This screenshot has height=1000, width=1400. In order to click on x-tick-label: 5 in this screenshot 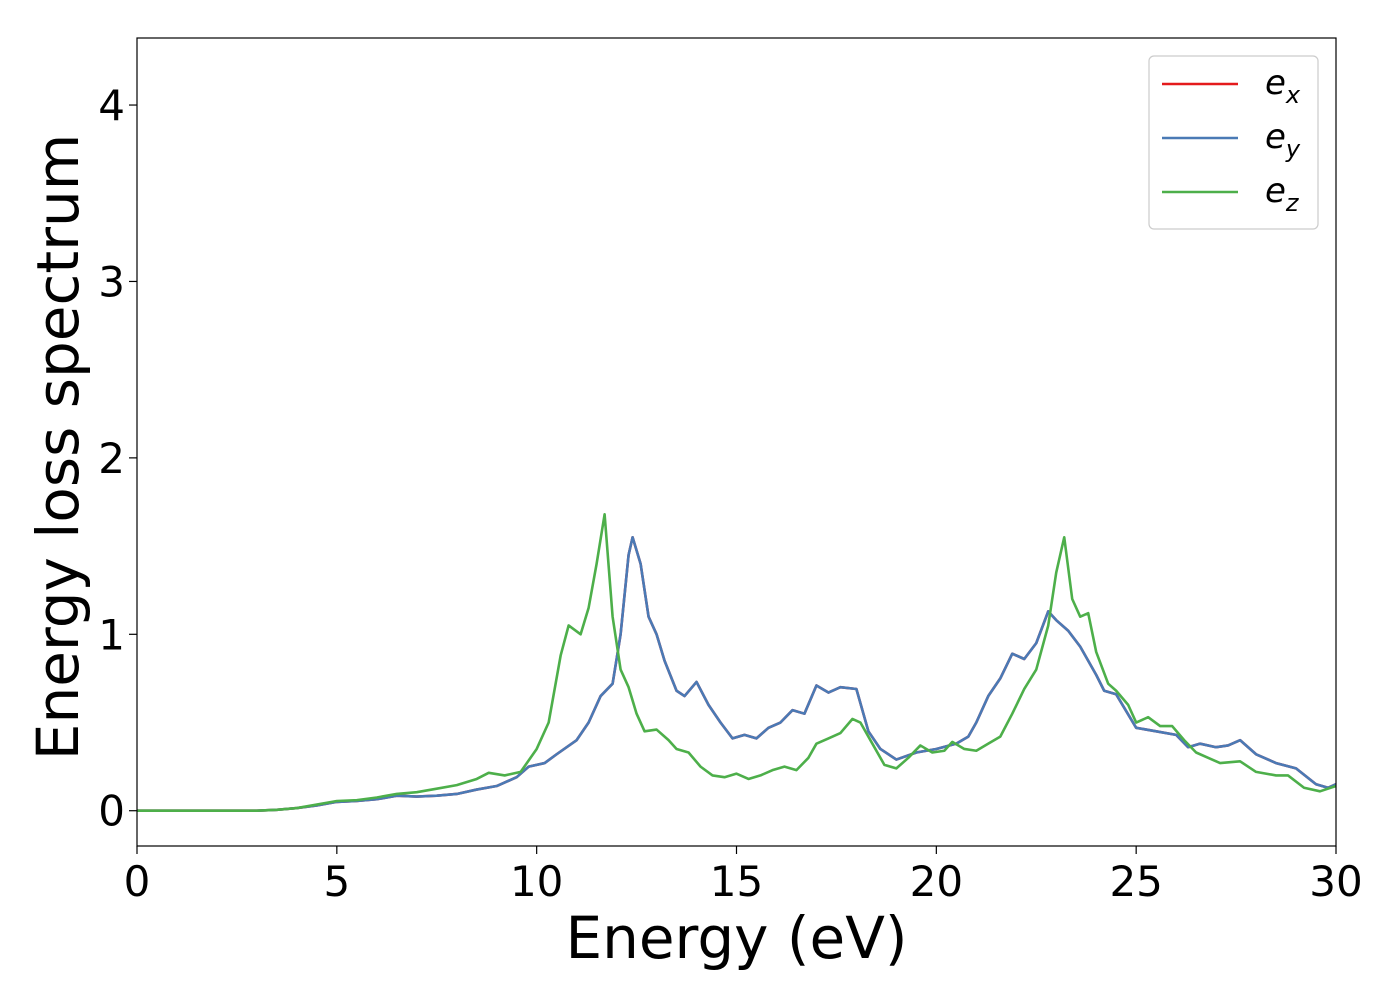, I will do `click(336, 881)`.